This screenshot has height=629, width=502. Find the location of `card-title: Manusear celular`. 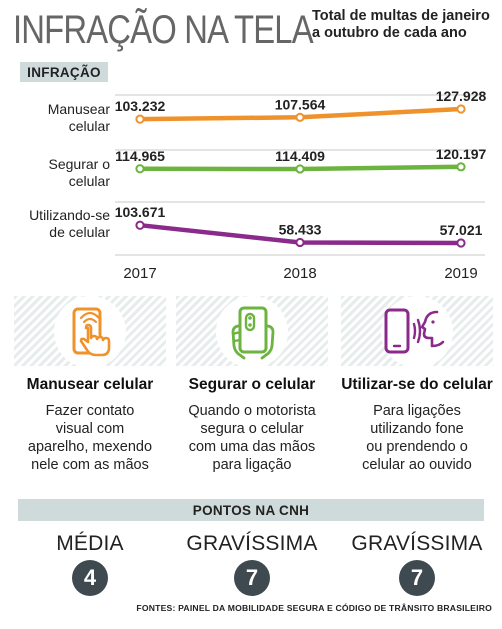

card-title: Manusear celular is located at coordinates (90, 384).